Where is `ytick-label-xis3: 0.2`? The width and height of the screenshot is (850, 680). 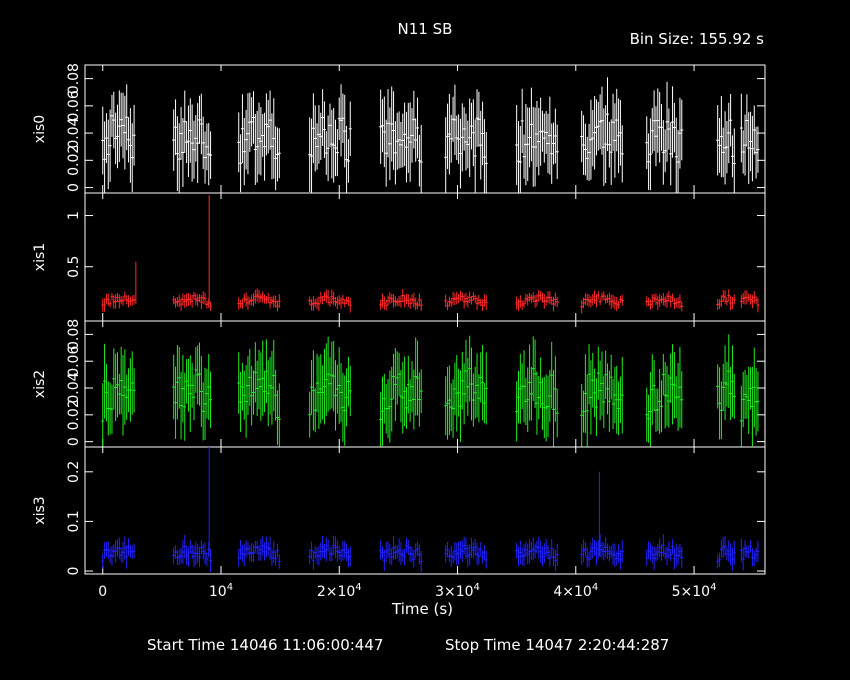 ytick-label-xis3: 0.2 is located at coordinates (74, 472).